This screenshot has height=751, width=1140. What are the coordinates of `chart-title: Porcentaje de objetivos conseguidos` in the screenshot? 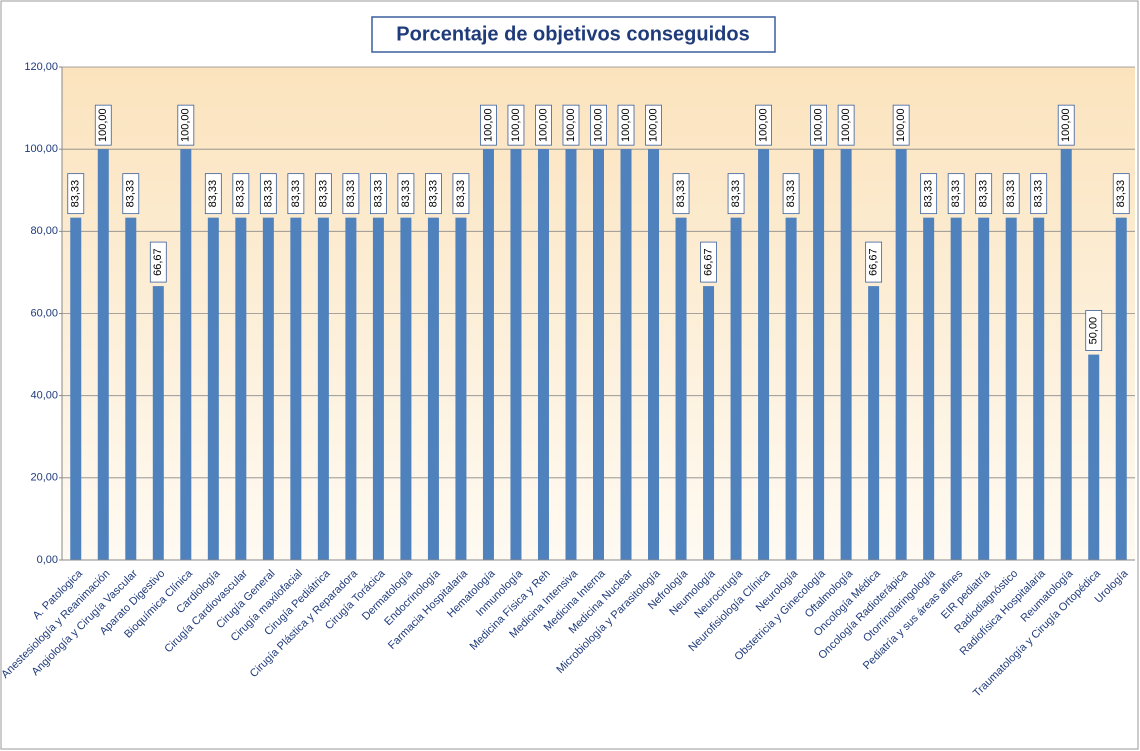 It's located at (572, 34).